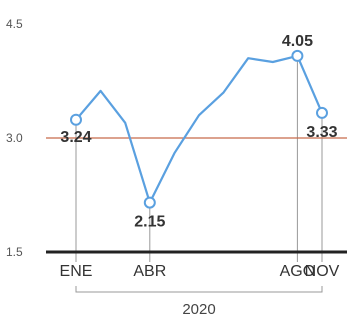  Describe the element at coordinates (75, 137) in the screenshot. I see `data-label: 3.24` at that location.